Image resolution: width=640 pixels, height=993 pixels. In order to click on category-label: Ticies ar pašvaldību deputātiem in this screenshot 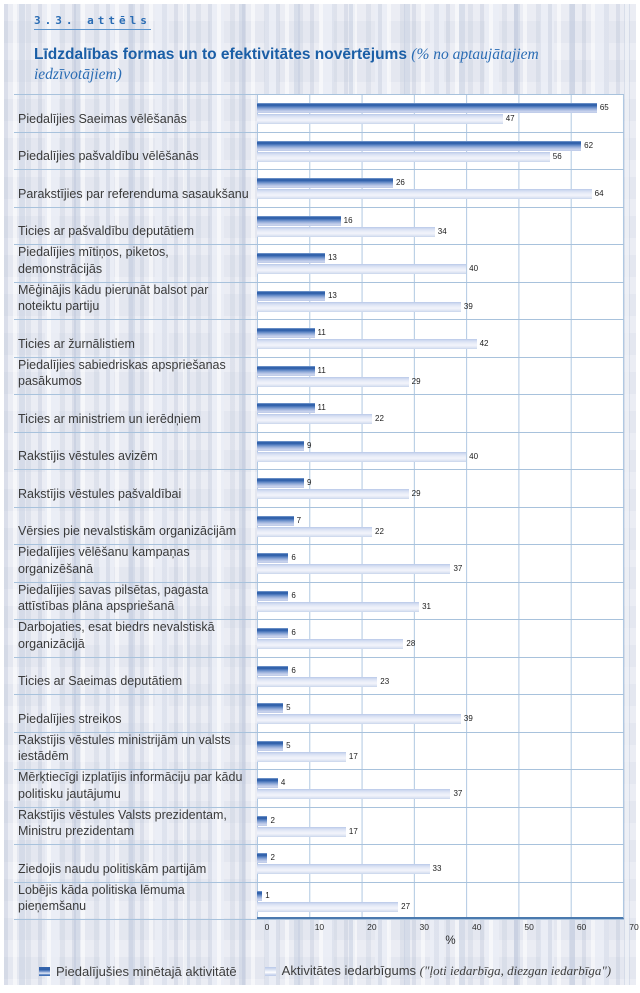, I will do `click(106, 231)`.